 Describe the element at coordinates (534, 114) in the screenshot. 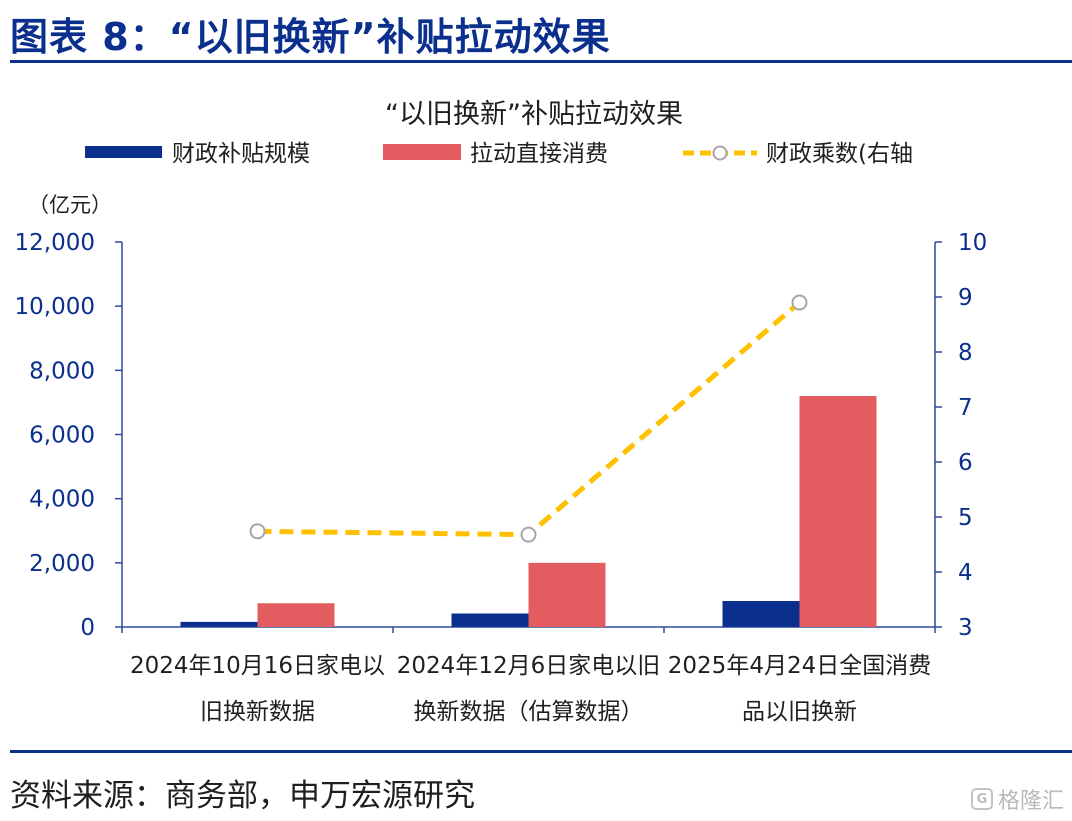

I see `chart-title: “以旧换新”补贴拉动效果` at that location.